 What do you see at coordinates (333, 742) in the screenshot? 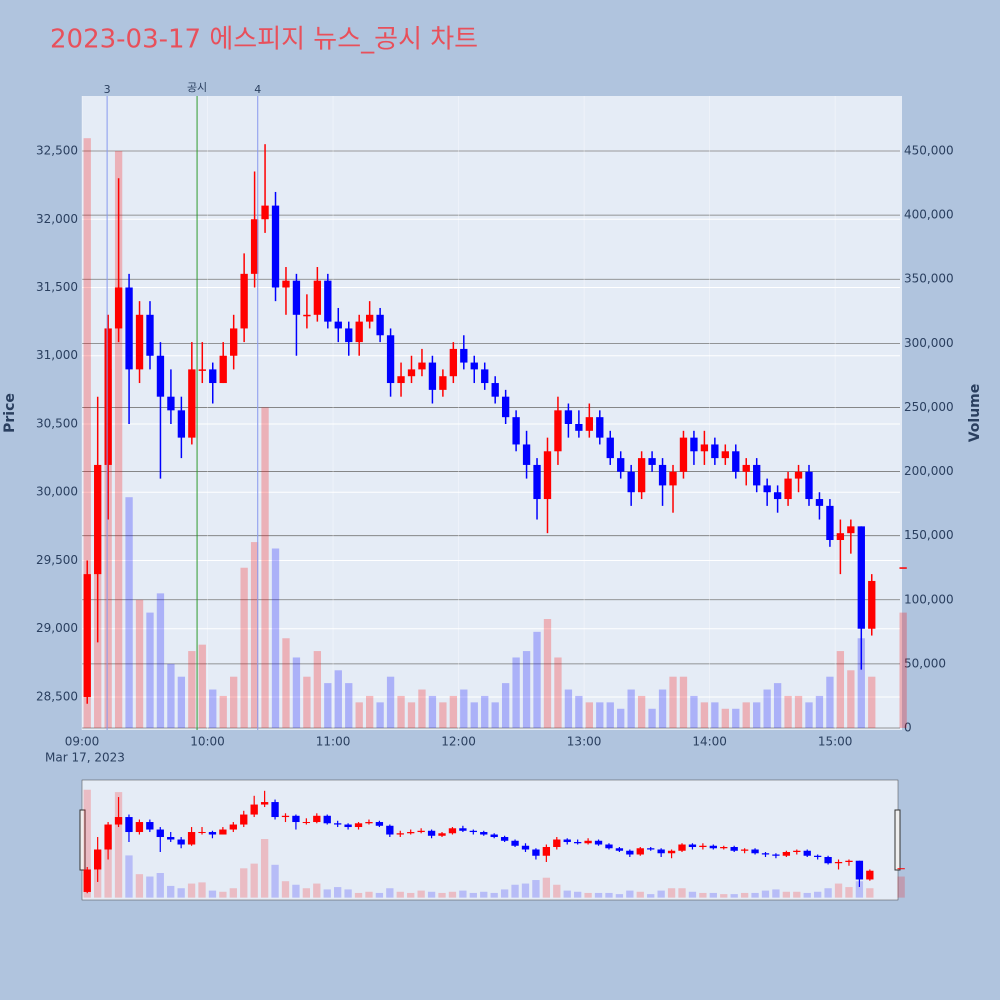
I see `x-tick-label: 11:00` at bounding box center [333, 742].